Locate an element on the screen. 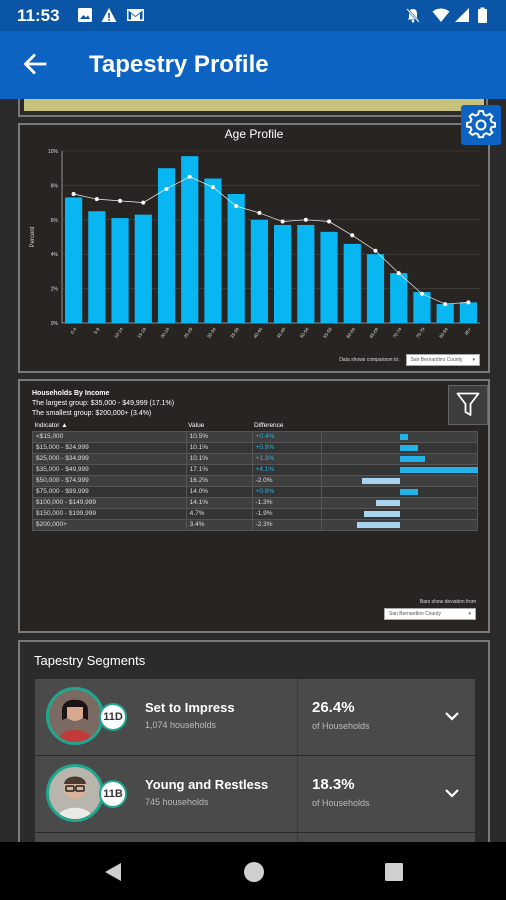 This screenshot has width=506, height=900. income-row: <$15,000 10.5% +0.4% is located at coordinates (255, 436).